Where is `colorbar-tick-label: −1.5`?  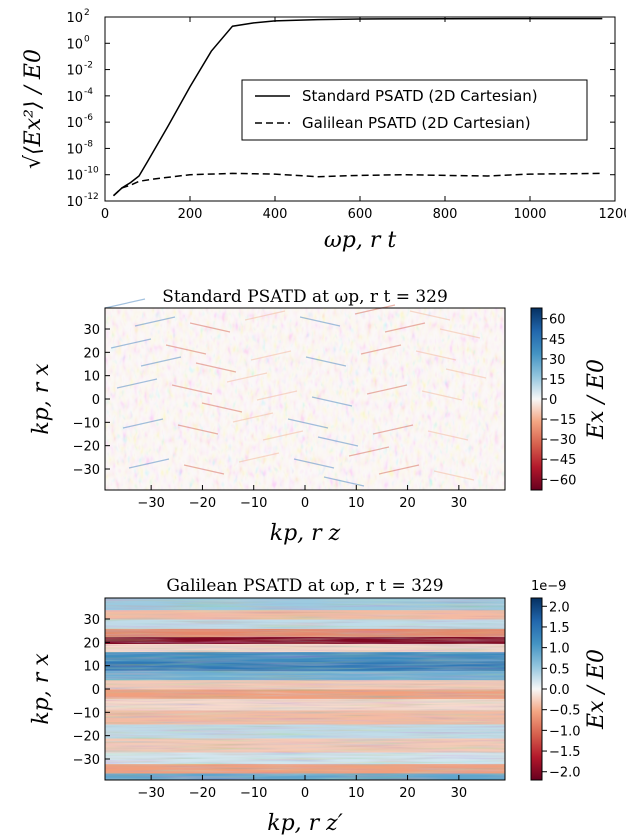
colorbar-tick-label: −1.5 is located at coordinates (565, 752).